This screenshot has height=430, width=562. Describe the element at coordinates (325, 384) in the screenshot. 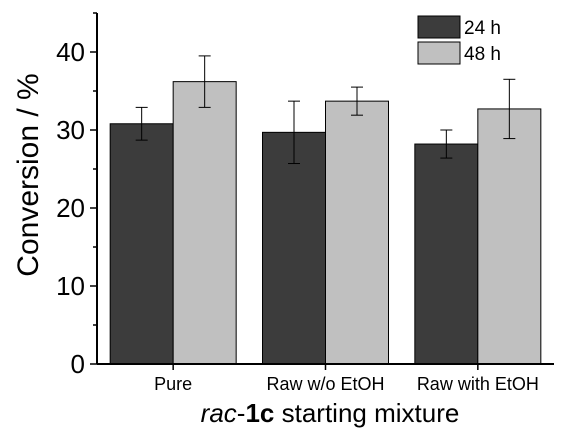

I see `x-tick-label-1: Raw w/o EtOH` at that location.